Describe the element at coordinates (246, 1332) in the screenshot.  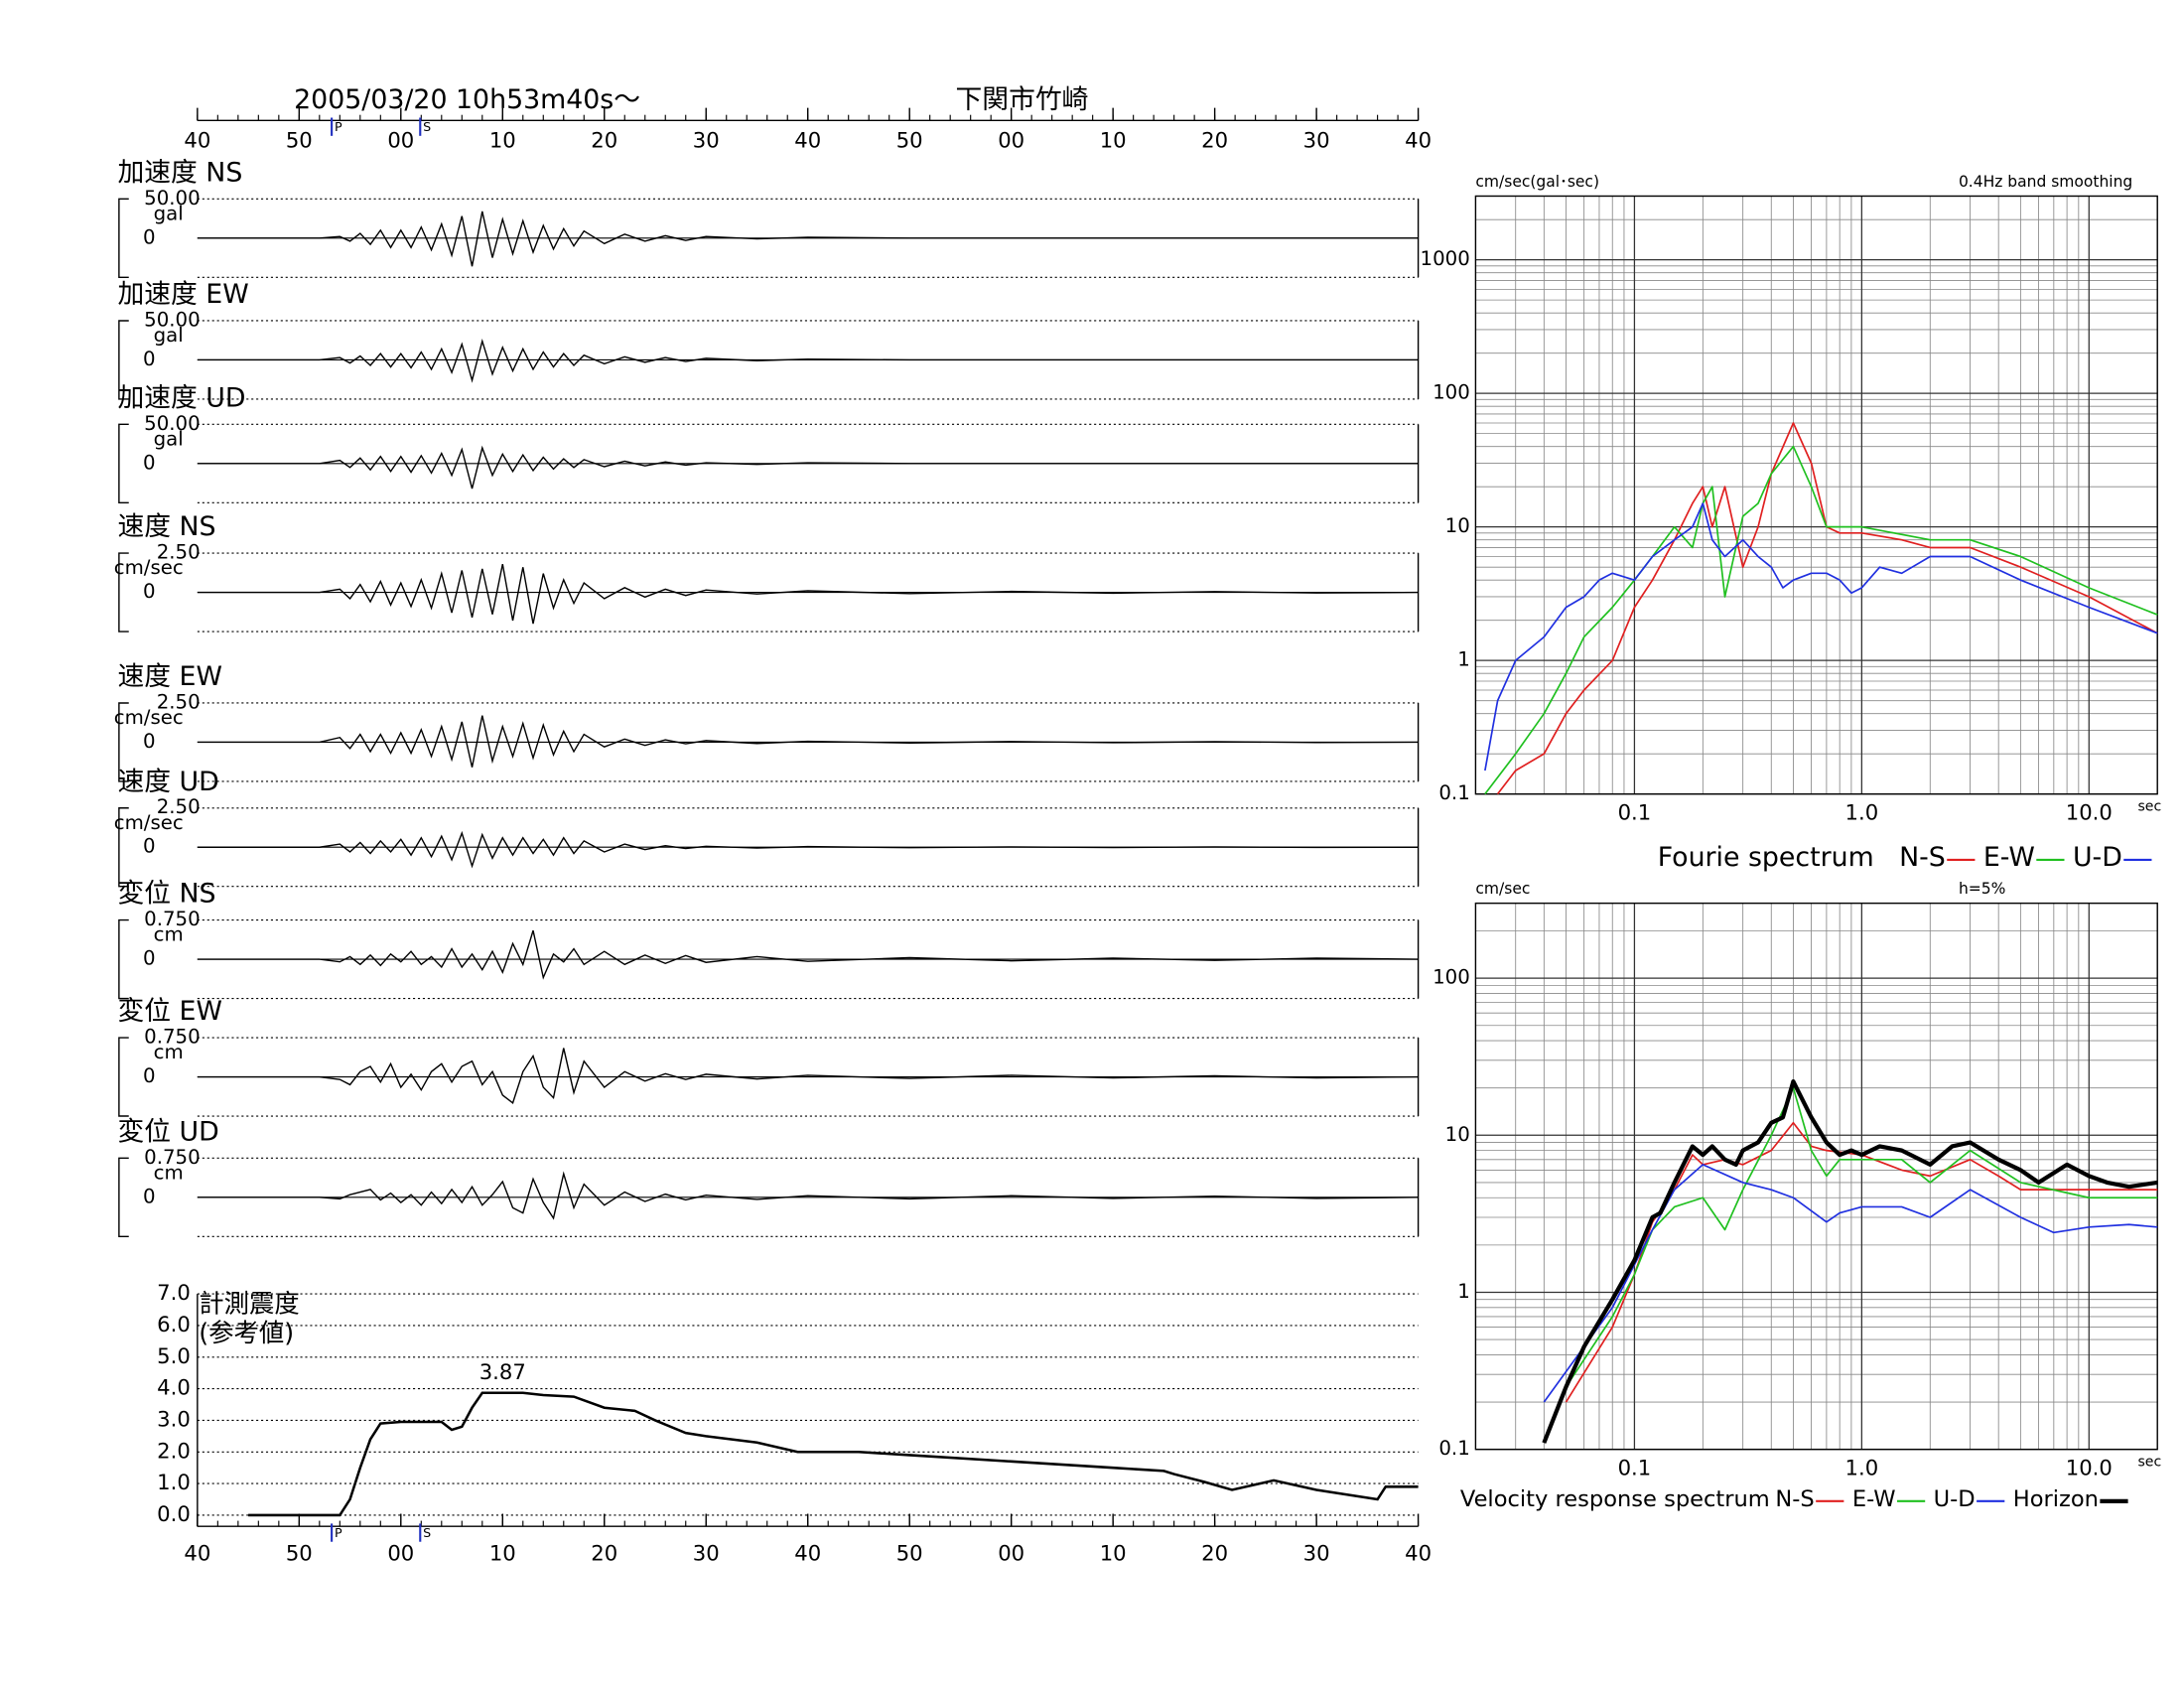
I see `chart-subtitle: (参考値)` at that location.